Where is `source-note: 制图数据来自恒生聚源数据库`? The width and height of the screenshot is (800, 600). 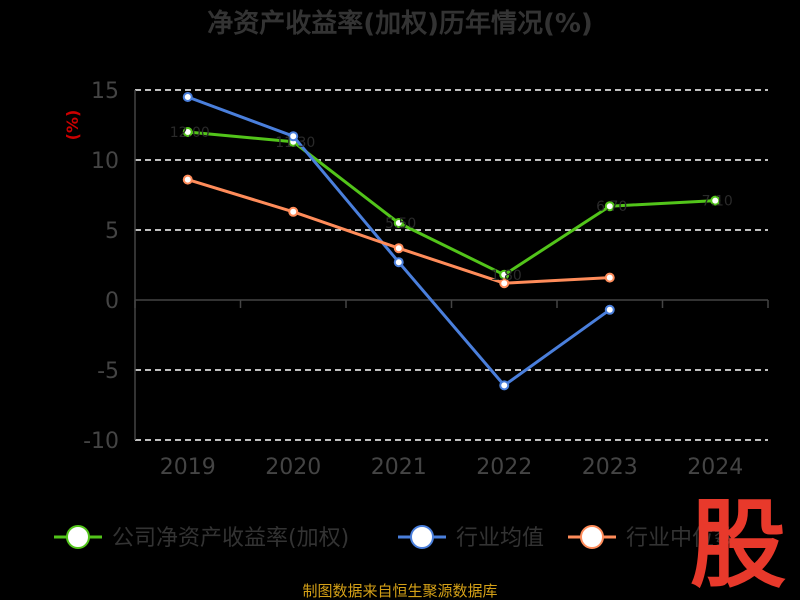
source-note: 制图数据来自恒生聚源数据库 is located at coordinates (399, 591).